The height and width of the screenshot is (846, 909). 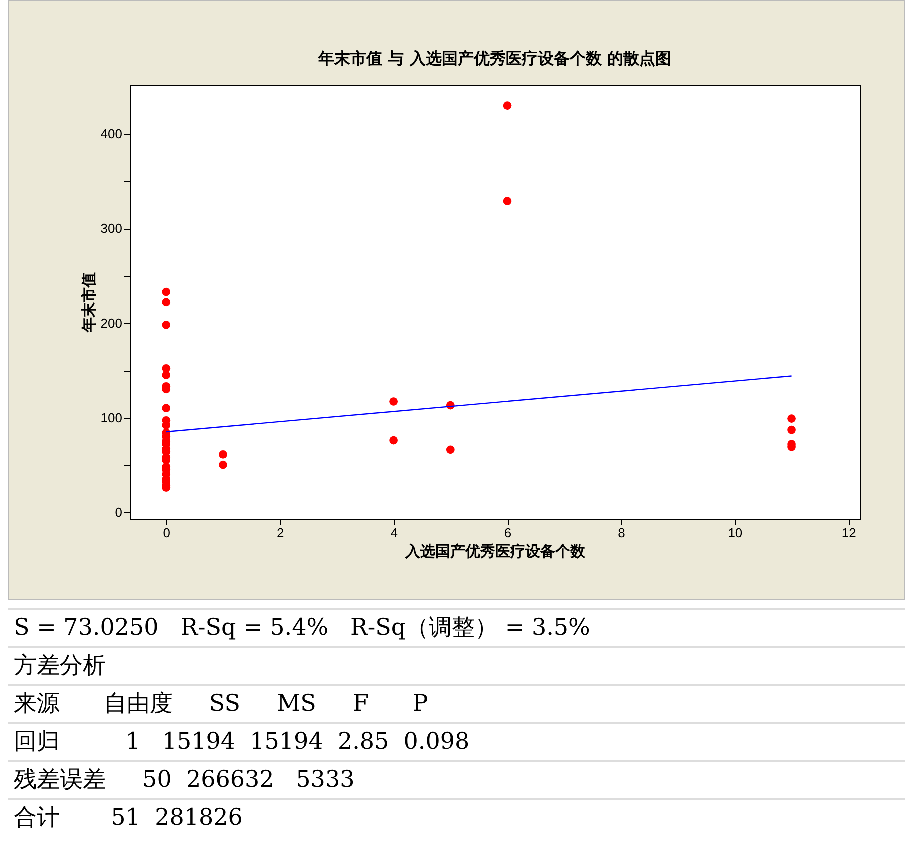 What do you see at coordinates (89, 303) in the screenshot?
I see `y-axis-title: 年末市值` at bounding box center [89, 303].